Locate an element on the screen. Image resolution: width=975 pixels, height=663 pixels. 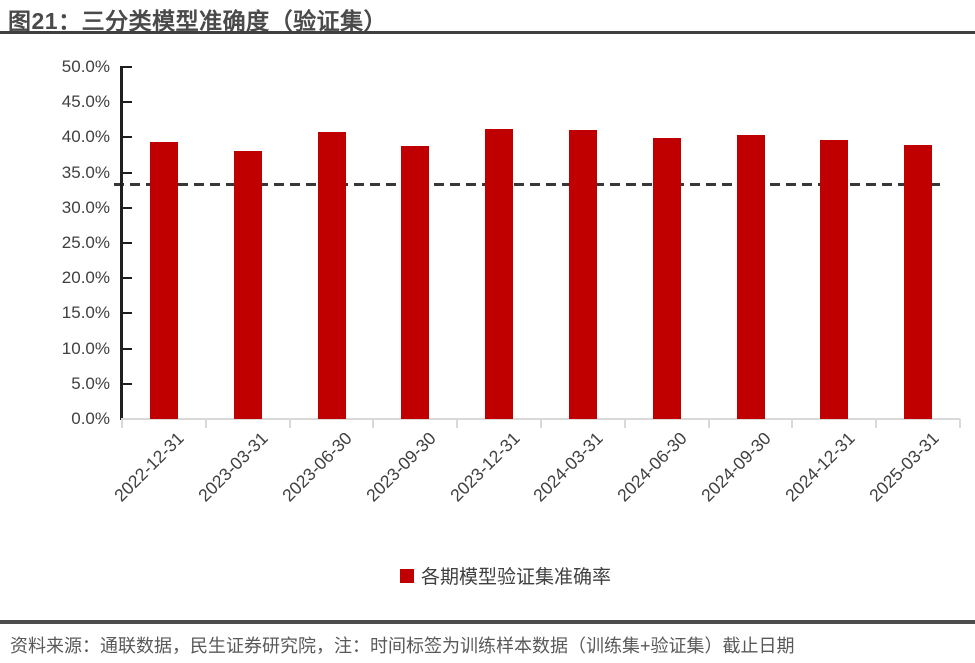
y-axis-label-40: 40.0% is located at coordinates (85, 137).